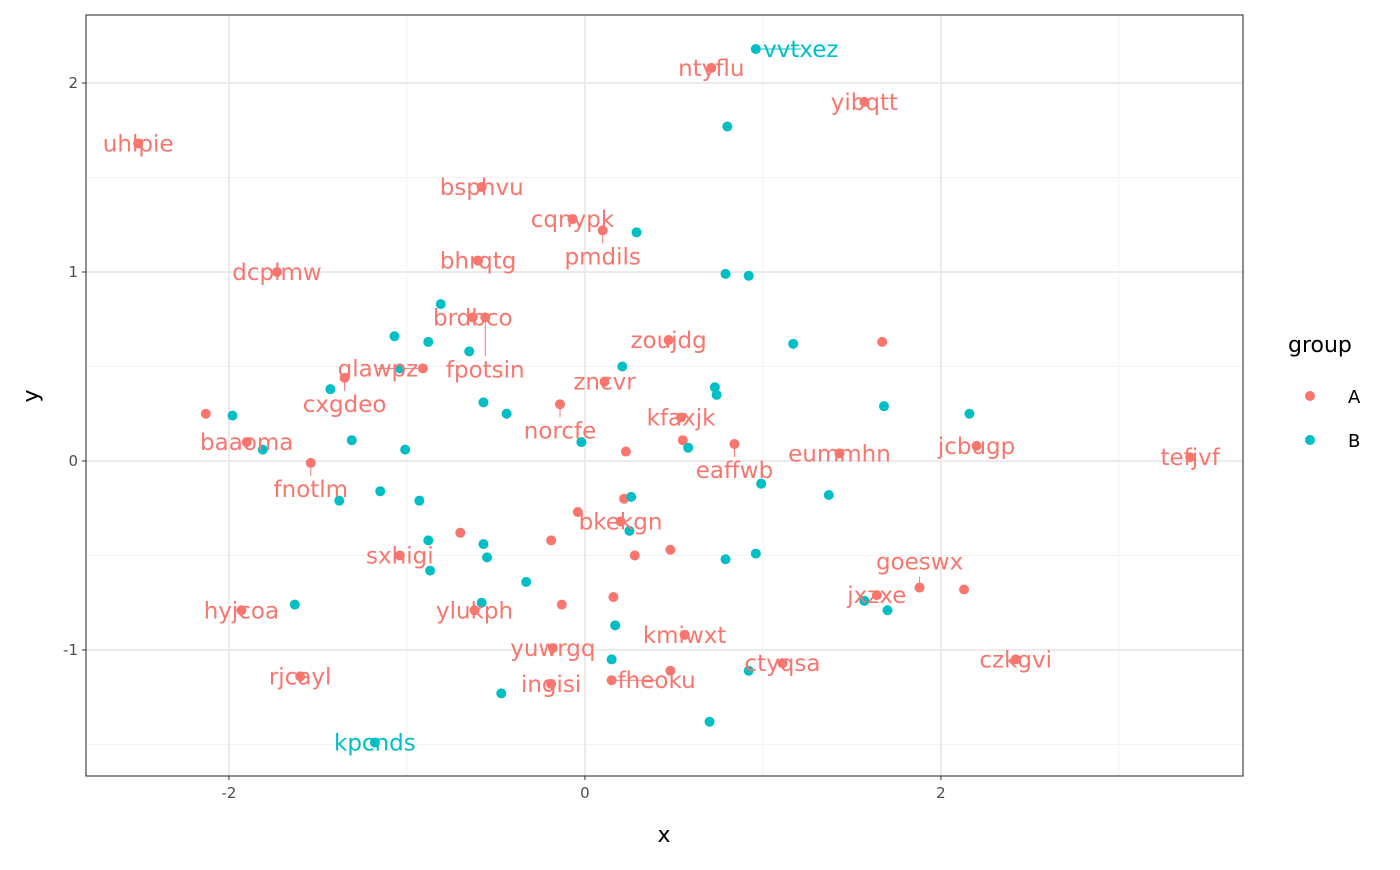  What do you see at coordinates (73, 83) in the screenshot?
I see `y-tick-label: 2` at bounding box center [73, 83].